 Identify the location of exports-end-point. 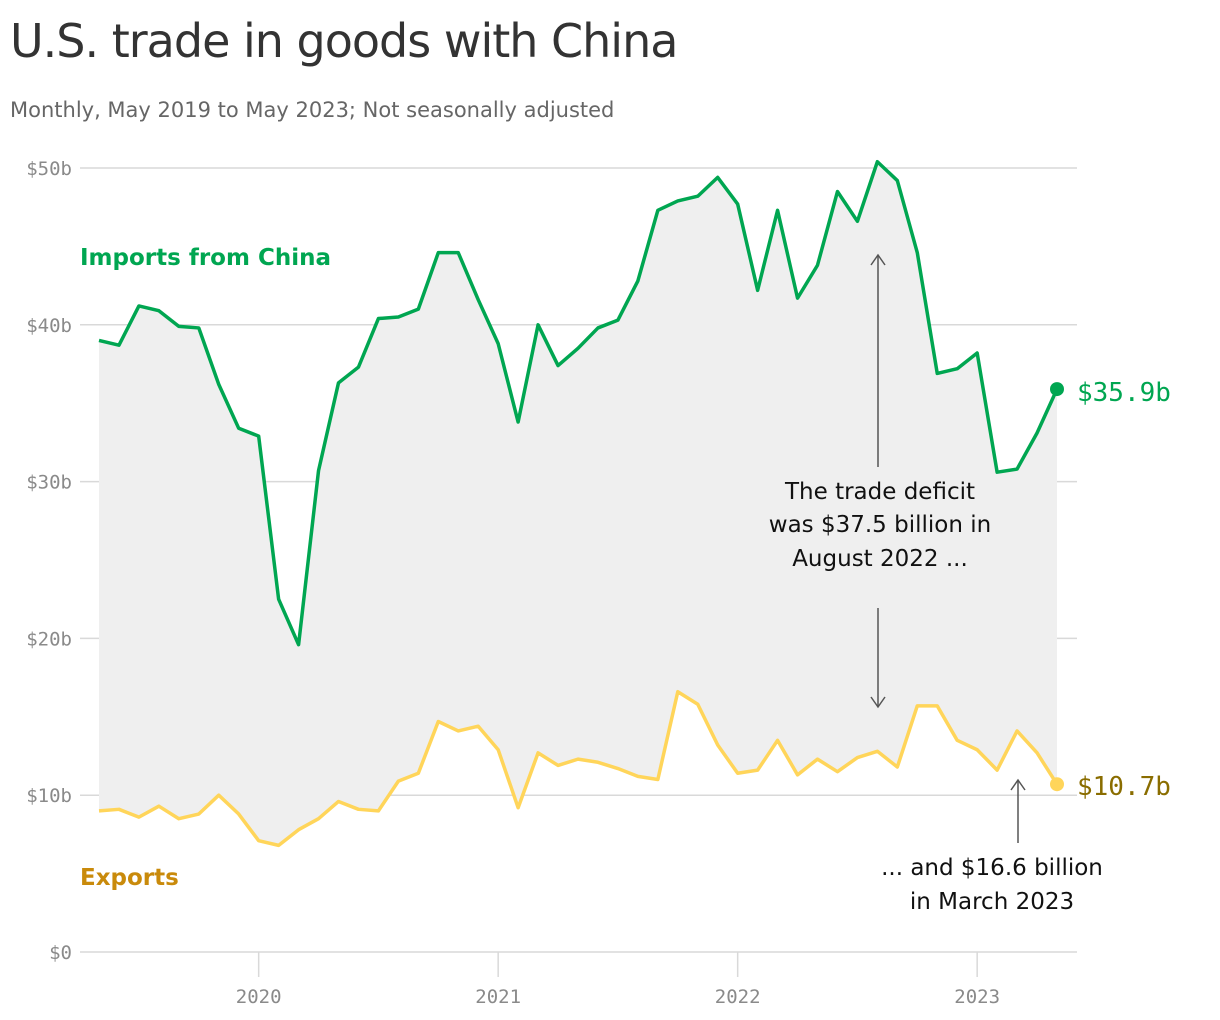
(1057, 784).